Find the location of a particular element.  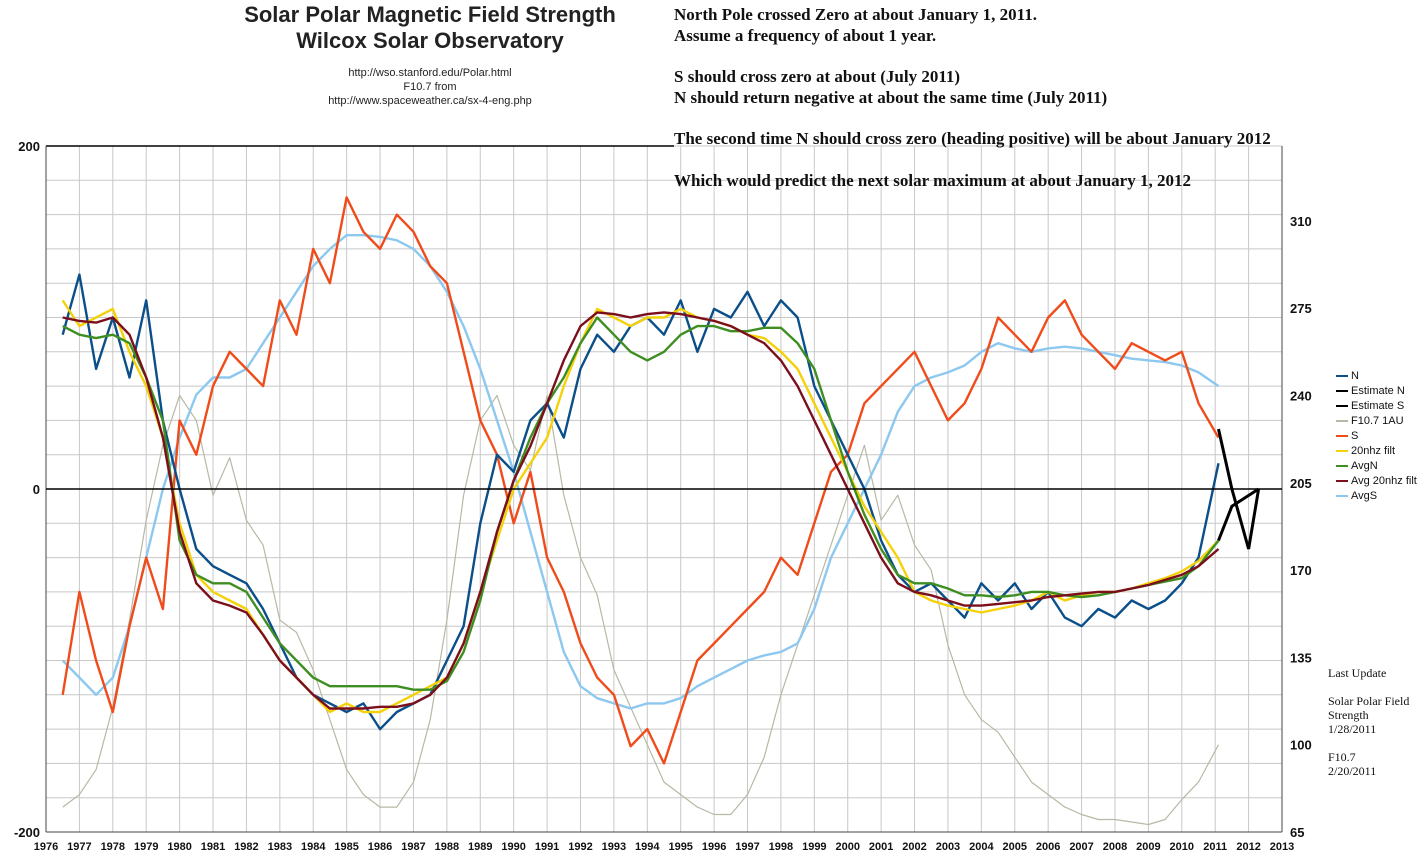

x-tick-label: 1982 is located at coordinates (246, 847).